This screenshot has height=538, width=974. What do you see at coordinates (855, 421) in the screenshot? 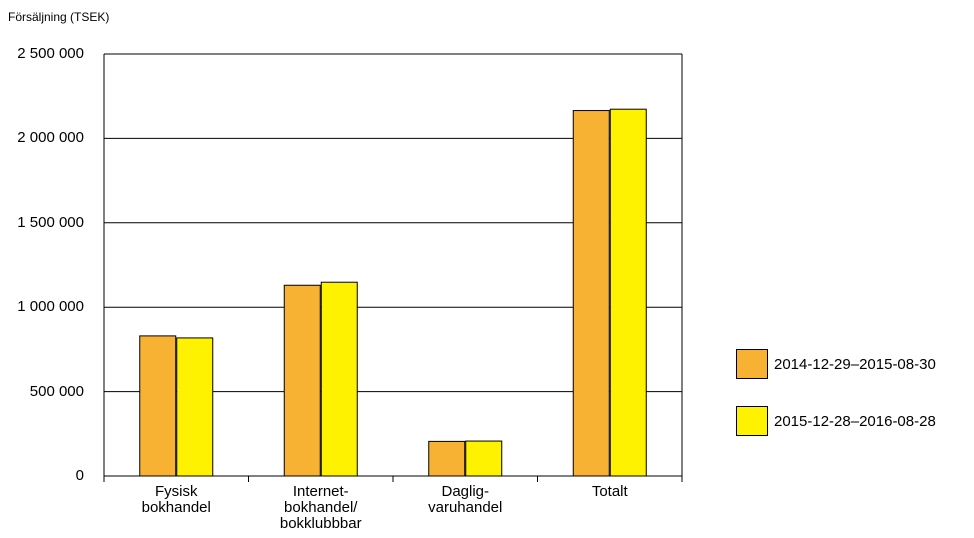
I see `legend-label-series-2: 2015-12-28–2016-08-28` at bounding box center [855, 421].